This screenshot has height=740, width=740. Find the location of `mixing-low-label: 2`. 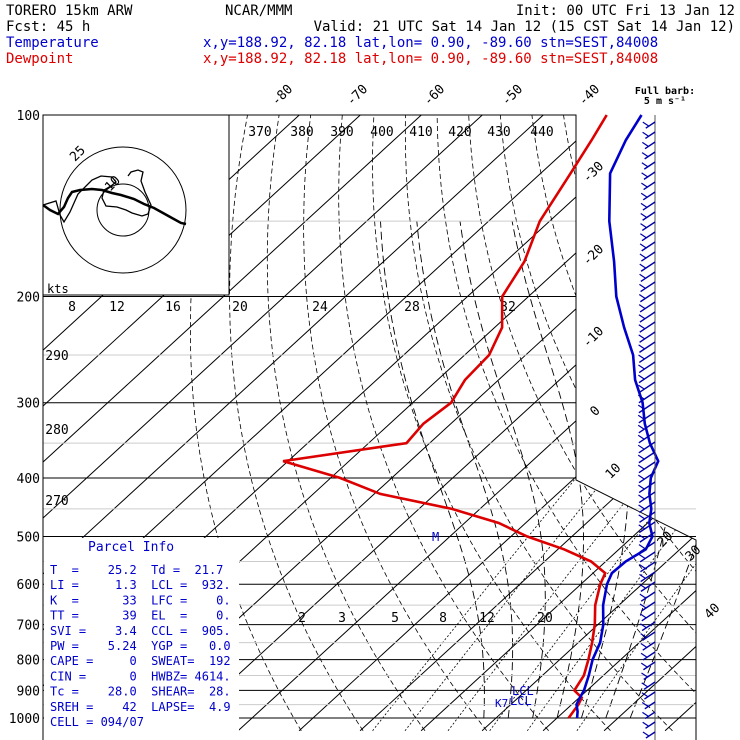

mixing-low-label: 2 is located at coordinates (302, 618).